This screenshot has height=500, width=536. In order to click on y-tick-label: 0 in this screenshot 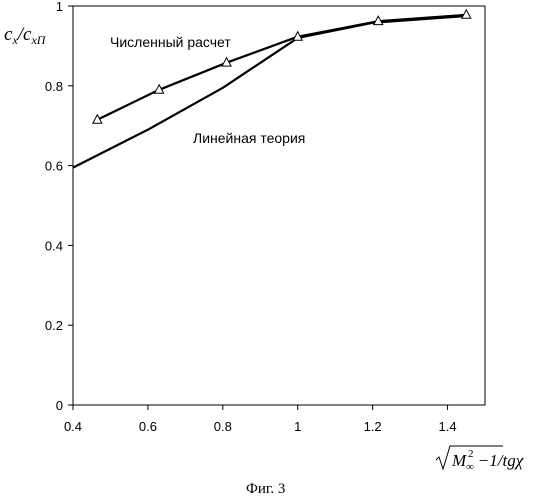, I will do `click(59, 405)`.